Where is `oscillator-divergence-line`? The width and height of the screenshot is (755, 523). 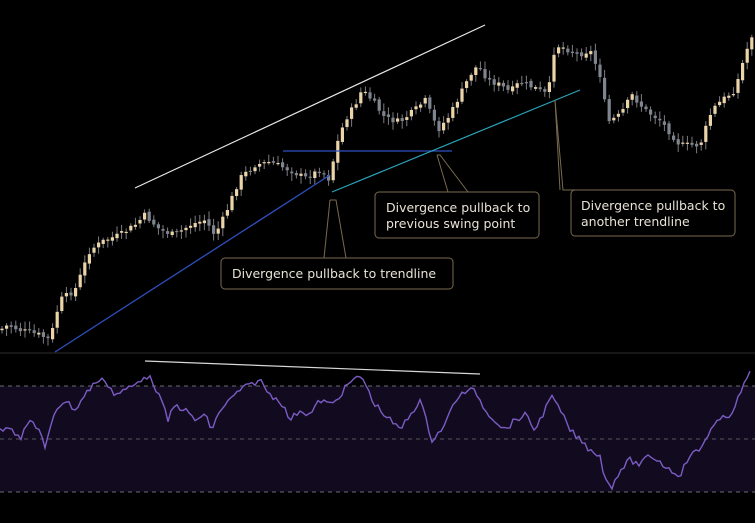
oscillator-divergence-line is located at coordinates (312, 367).